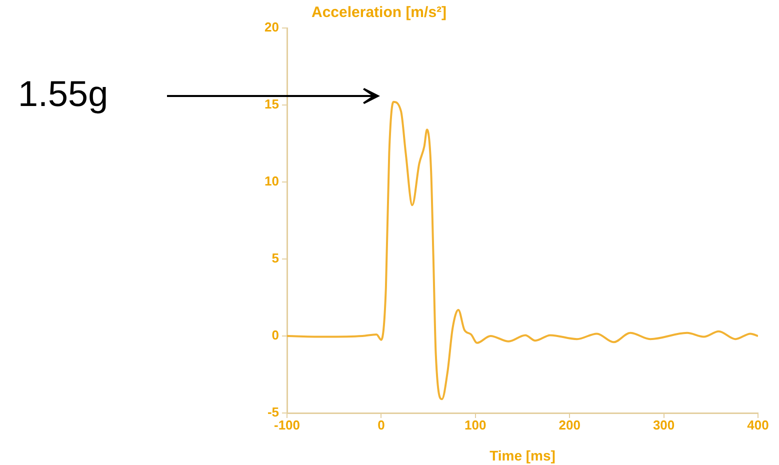 The width and height of the screenshot is (779, 465). What do you see at coordinates (63, 93) in the screenshot?
I see `text: 1.55g` at bounding box center [63, 93].